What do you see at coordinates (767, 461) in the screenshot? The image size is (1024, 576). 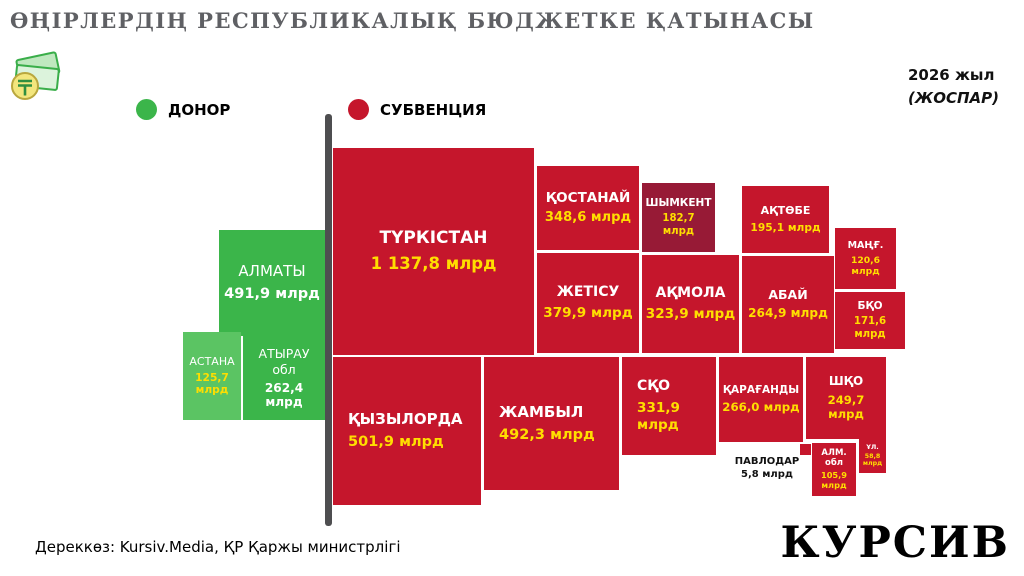 I see `region-name: ПАВЛОДАР` at bounding box center [767, 461].